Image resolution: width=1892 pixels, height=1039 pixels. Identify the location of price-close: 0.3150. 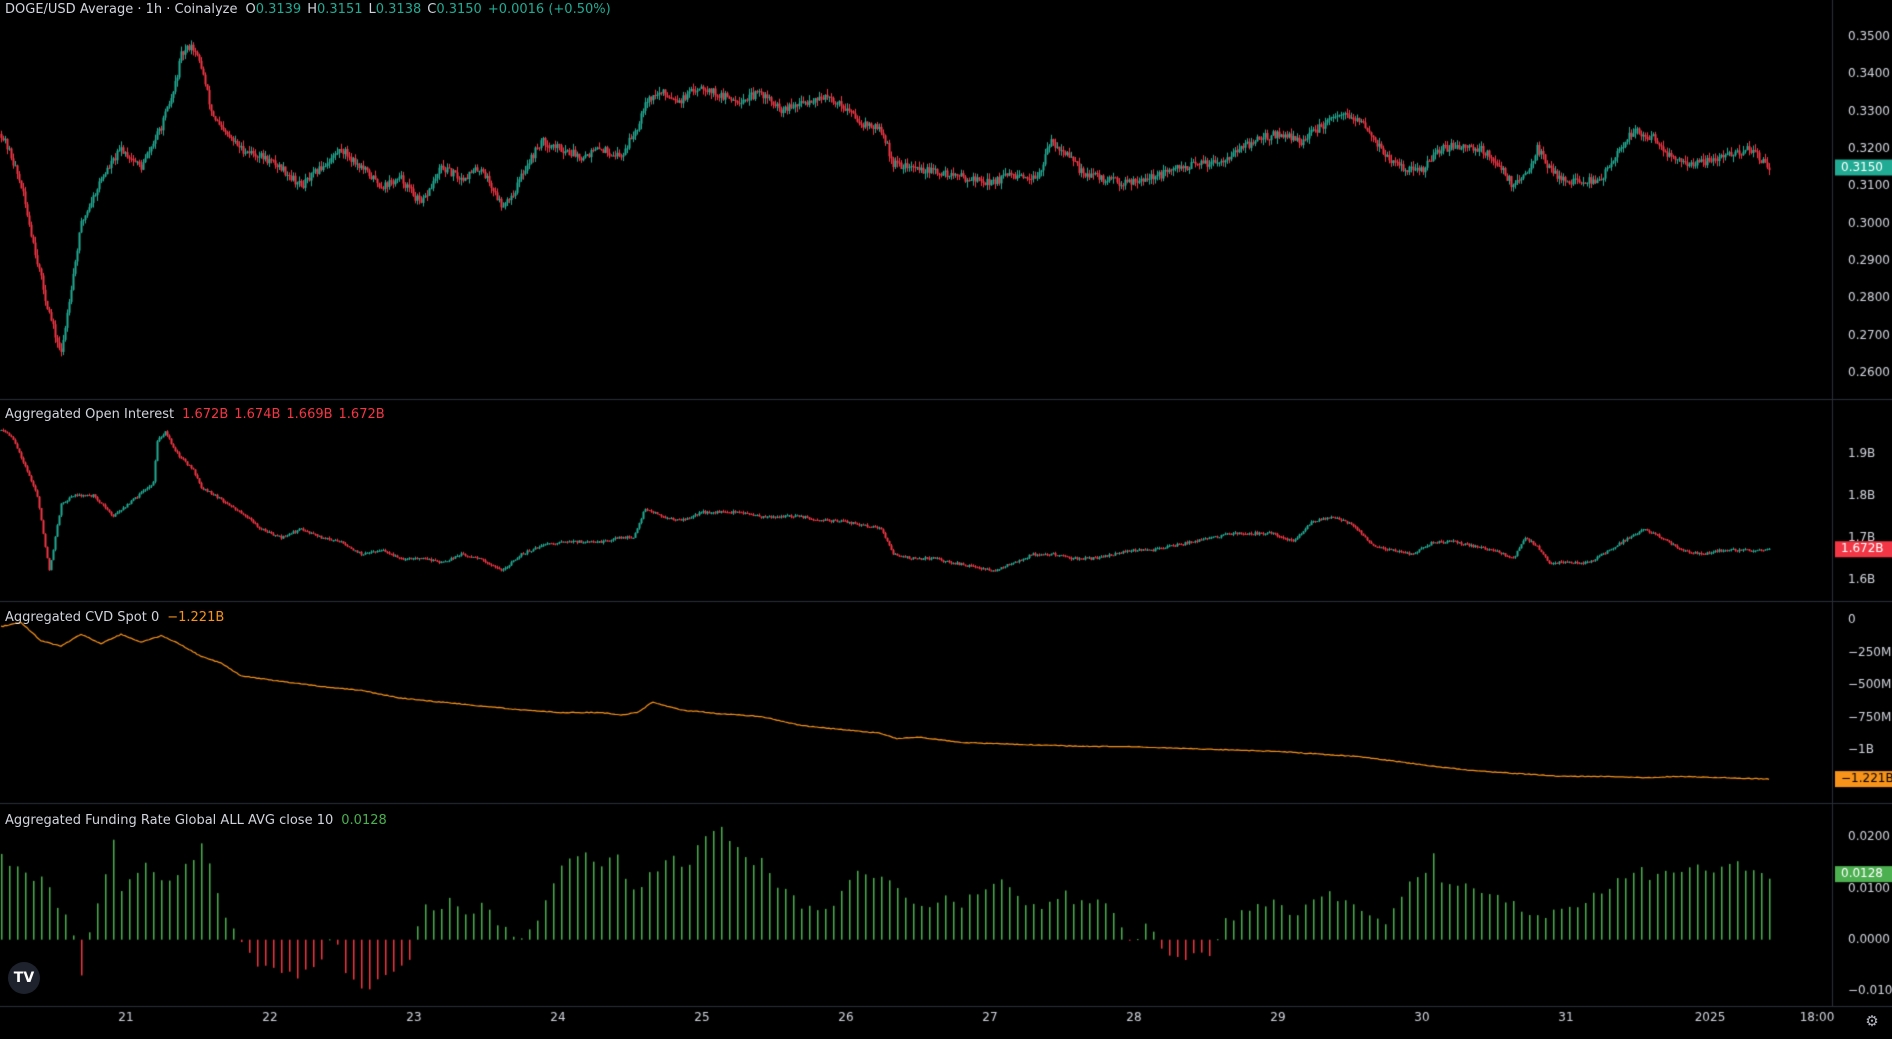
(459, 9).